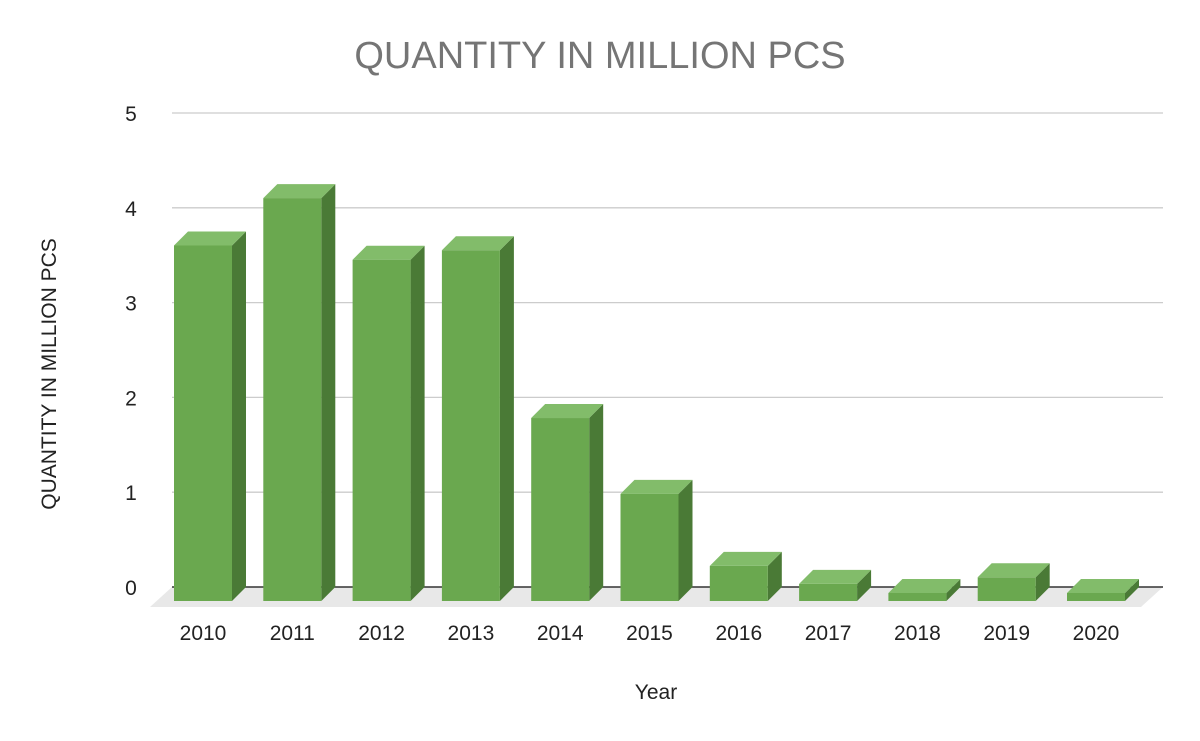 The image size is (1200, 741). I want to click on x-tick-label: 2011, so click(292, 633).